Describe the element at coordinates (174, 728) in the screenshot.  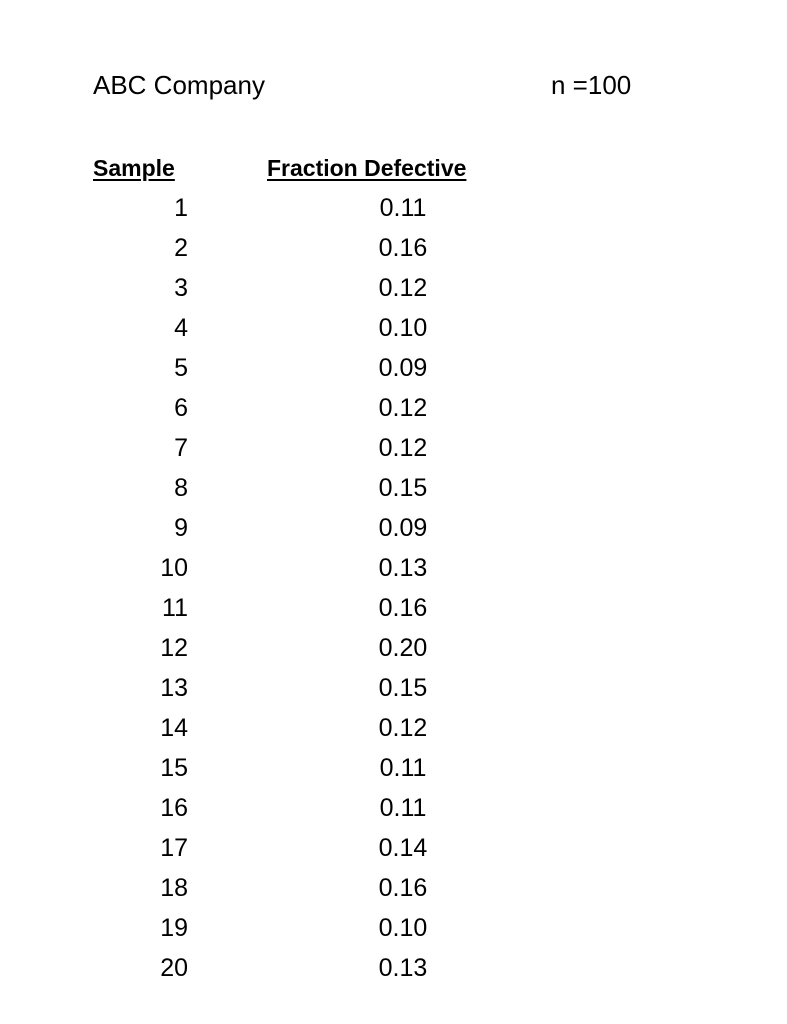
I see `sample-number-cell: 14` at that location.